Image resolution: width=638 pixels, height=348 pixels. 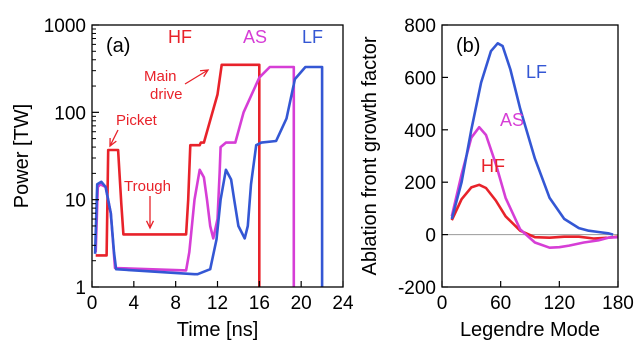 What do you see at coordinates (417, 288) in the screenshot?
I see `y-tick-label-b: -200` at bounding box center [417, 288].